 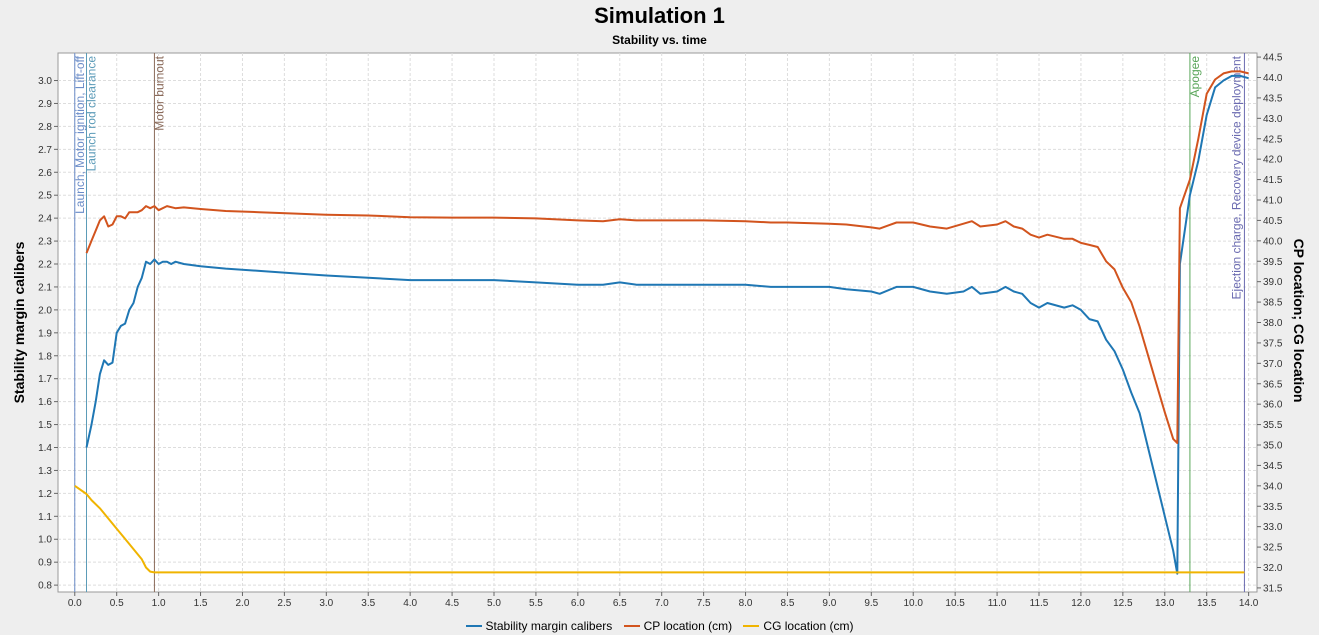 What do you see at coordinates (80, 134) in the screenshot?
I see `event-label-0: Launch, Motor ignition, Lift-off` at bounding box center [80, 134].